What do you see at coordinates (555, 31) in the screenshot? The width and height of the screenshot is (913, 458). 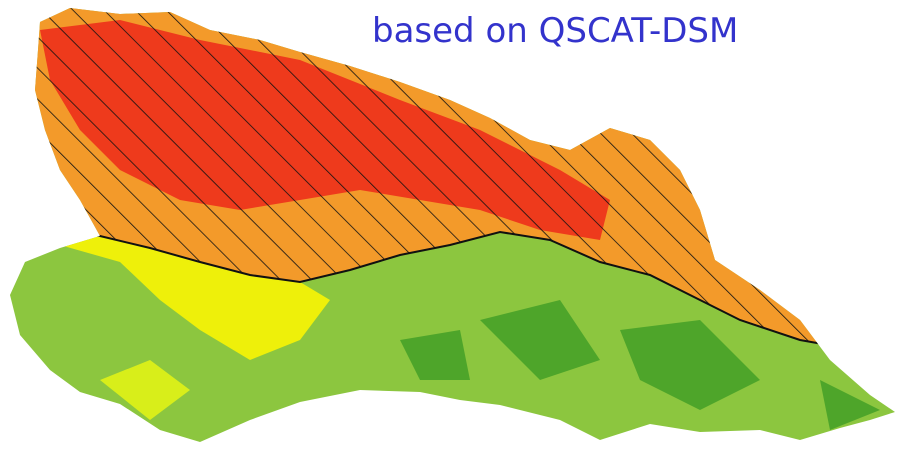 I see `caption: based on QSCAT-DSM` at bounding box center [555, 31].